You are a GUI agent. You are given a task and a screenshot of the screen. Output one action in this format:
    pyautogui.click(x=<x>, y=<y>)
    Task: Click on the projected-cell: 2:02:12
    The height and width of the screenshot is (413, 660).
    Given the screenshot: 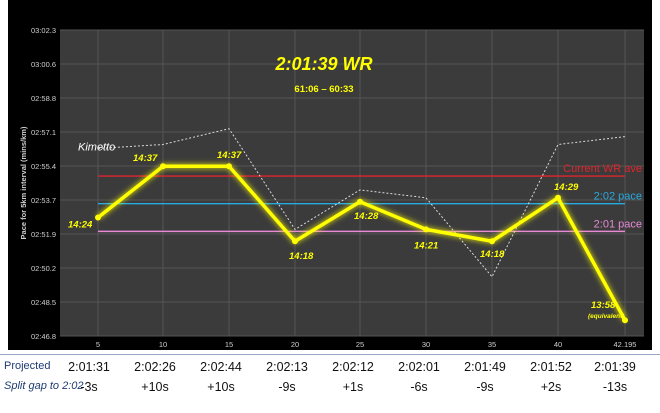 What is the action you would take?
    pyautogui.click(x=353, y=367)
    